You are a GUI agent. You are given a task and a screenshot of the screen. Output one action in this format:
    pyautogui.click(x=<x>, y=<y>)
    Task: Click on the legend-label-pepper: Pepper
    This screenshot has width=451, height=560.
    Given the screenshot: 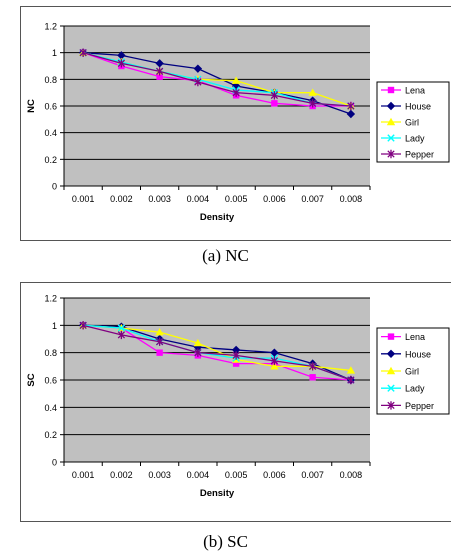 What is the action you would take?
    pyautogui.click(x=419, y=406)
    